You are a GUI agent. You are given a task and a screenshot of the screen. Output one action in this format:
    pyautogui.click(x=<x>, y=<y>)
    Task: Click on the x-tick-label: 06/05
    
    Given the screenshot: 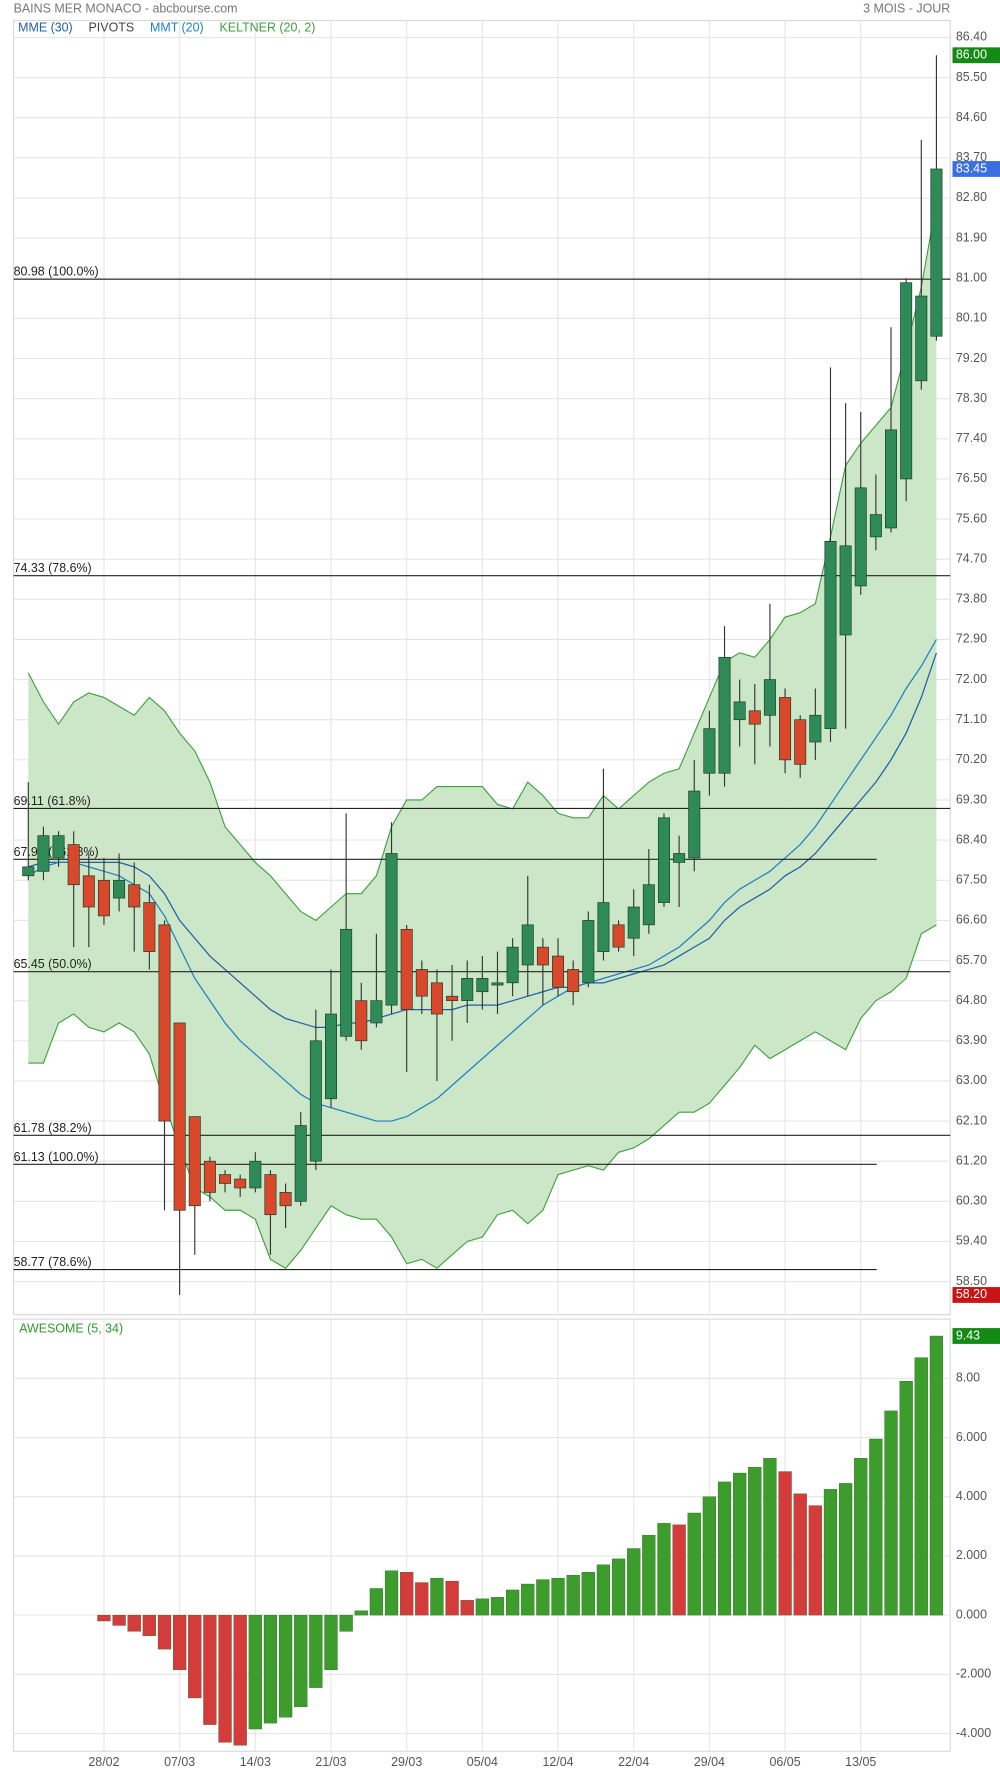 What is the action you would take?
    pyautogui.click(x=785, y=1762)
    